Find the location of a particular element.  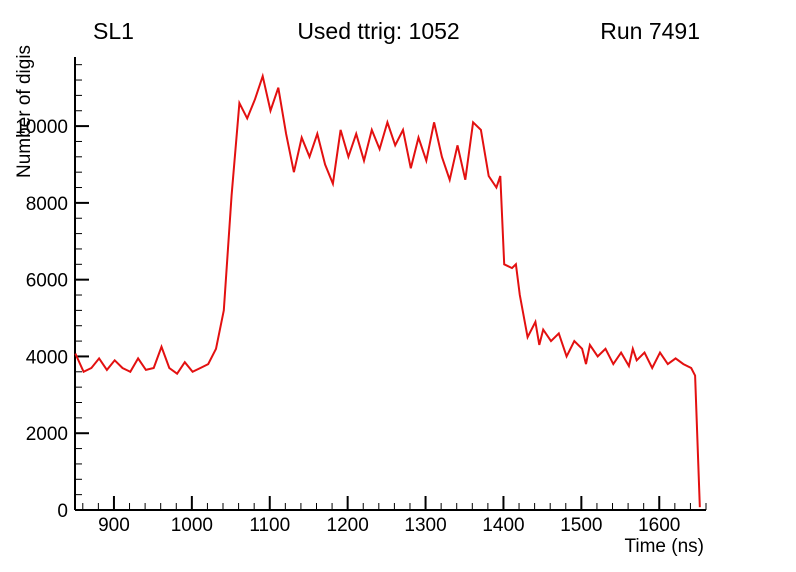

y-axis-title: Number of digis is located at coordinates (24, 111).